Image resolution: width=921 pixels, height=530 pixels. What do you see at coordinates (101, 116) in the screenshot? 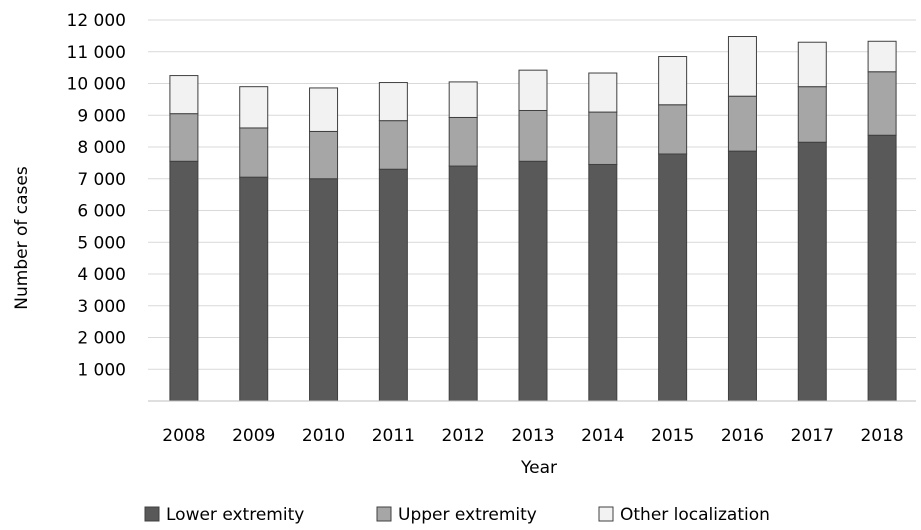
I see `y-tick-label: 9 000` at bounding box center [101, 116].